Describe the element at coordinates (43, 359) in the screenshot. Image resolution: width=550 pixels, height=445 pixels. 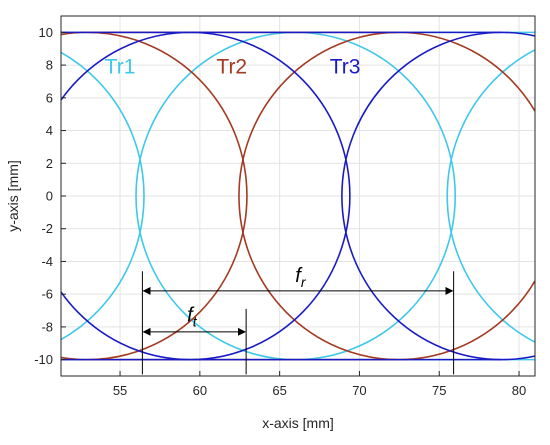
I see `y-tick-label: -10` at that location.